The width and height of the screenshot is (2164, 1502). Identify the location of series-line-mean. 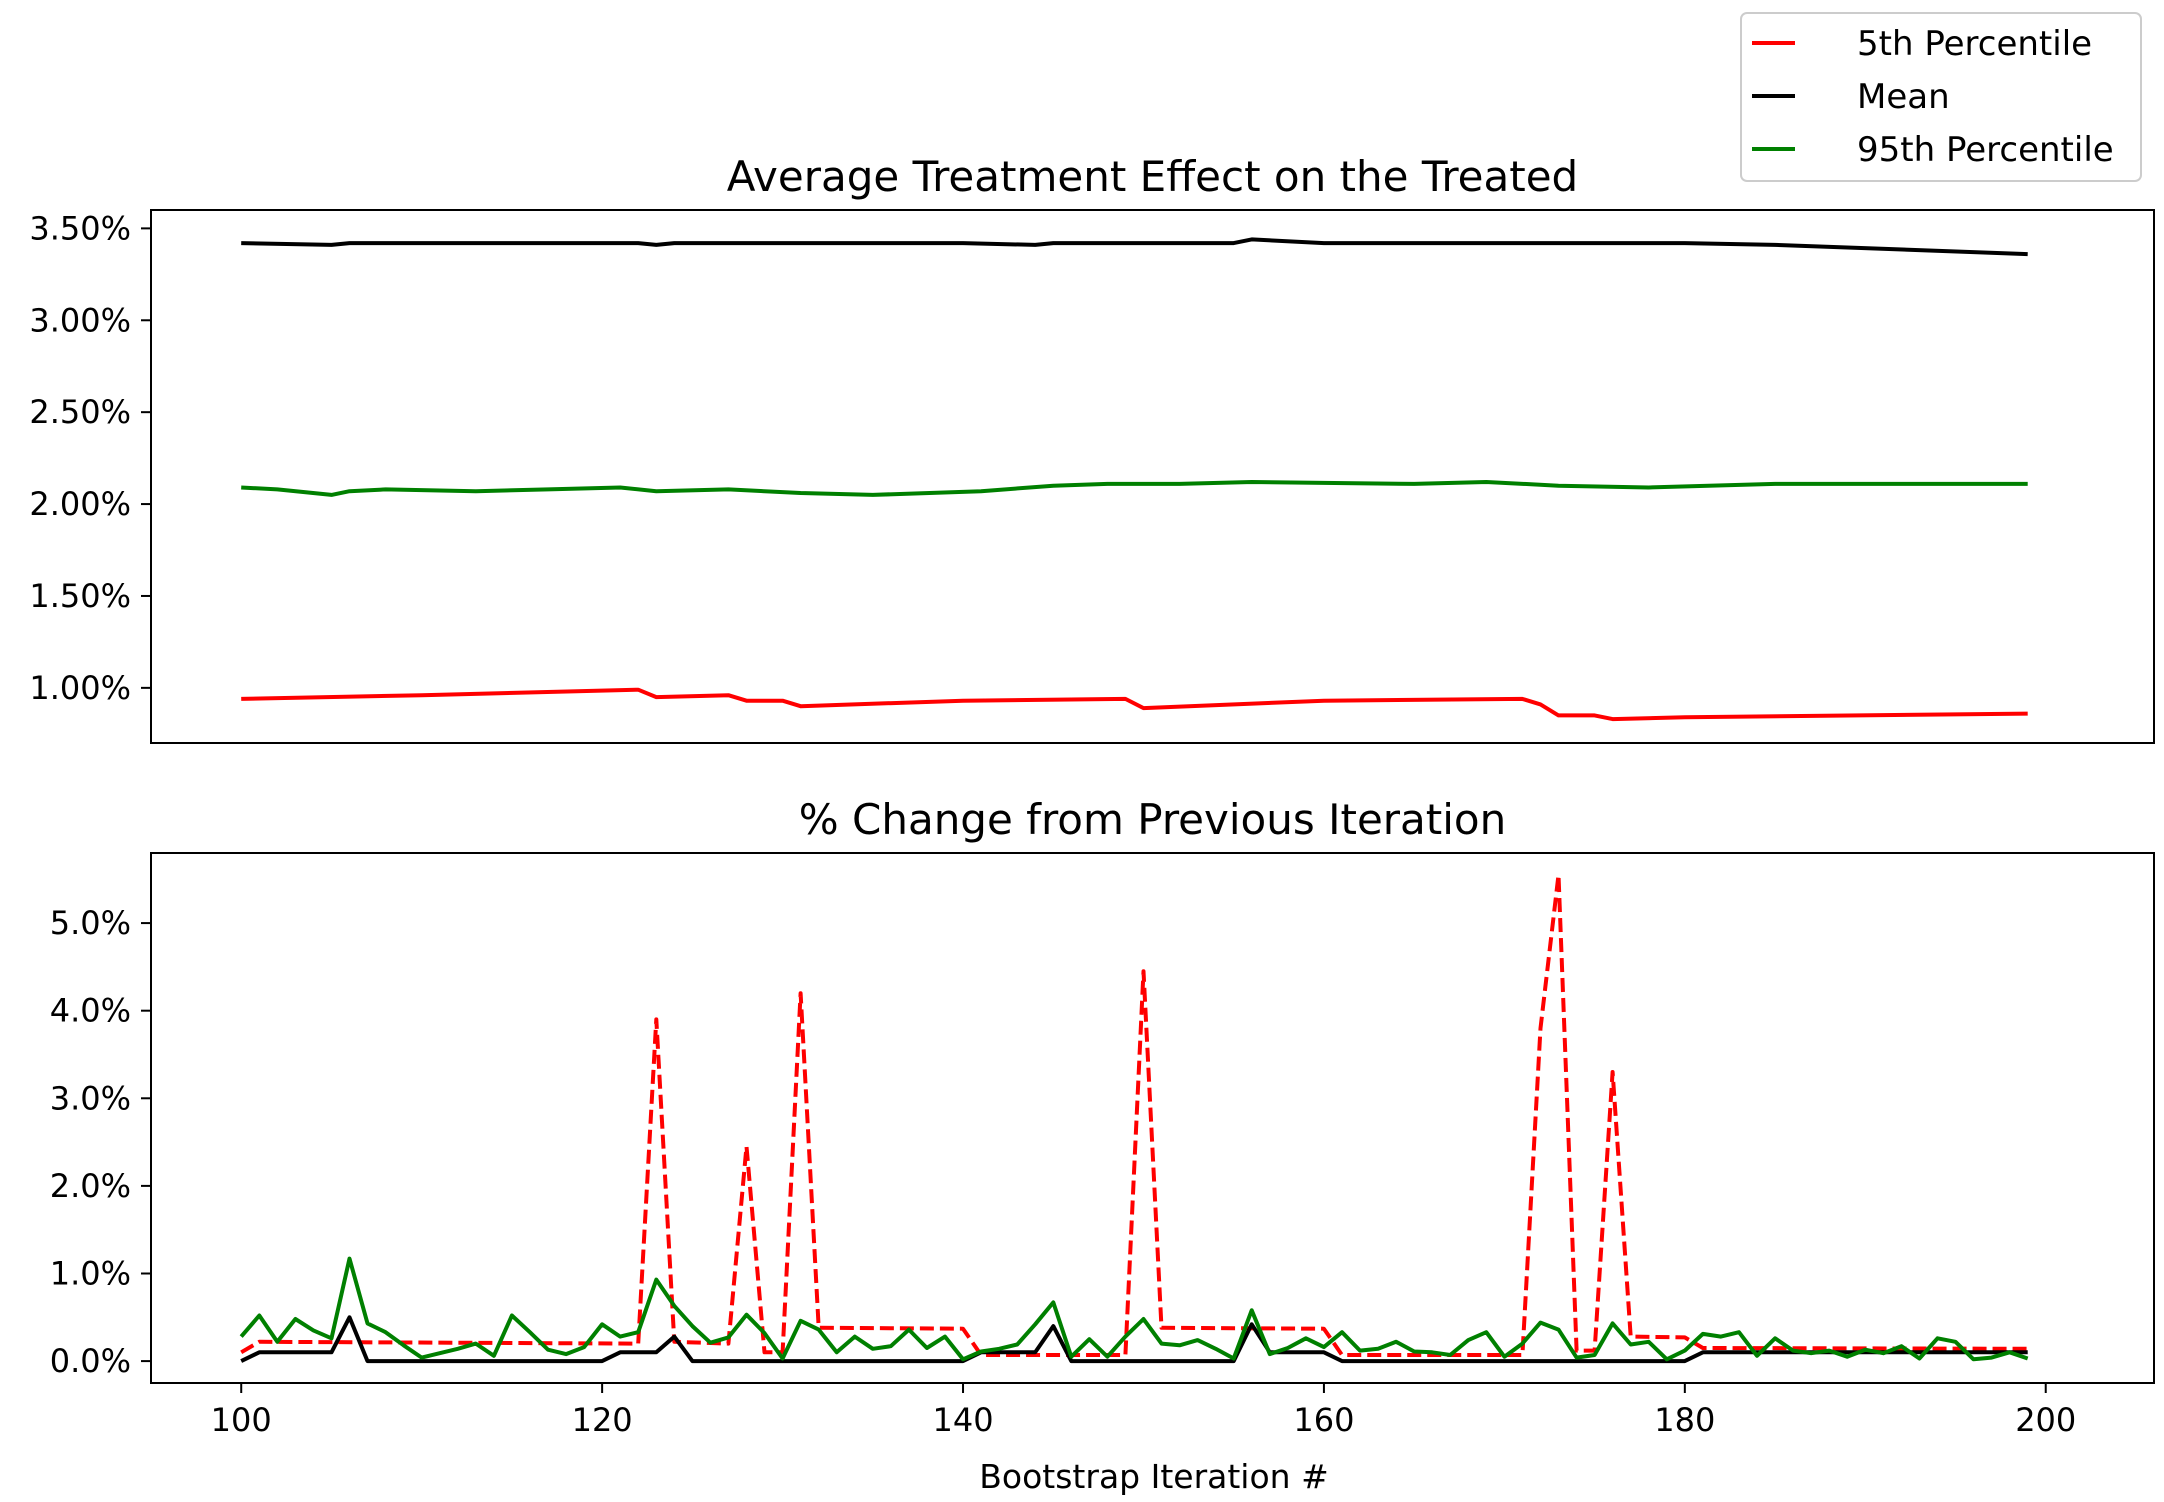
(1134, 247).